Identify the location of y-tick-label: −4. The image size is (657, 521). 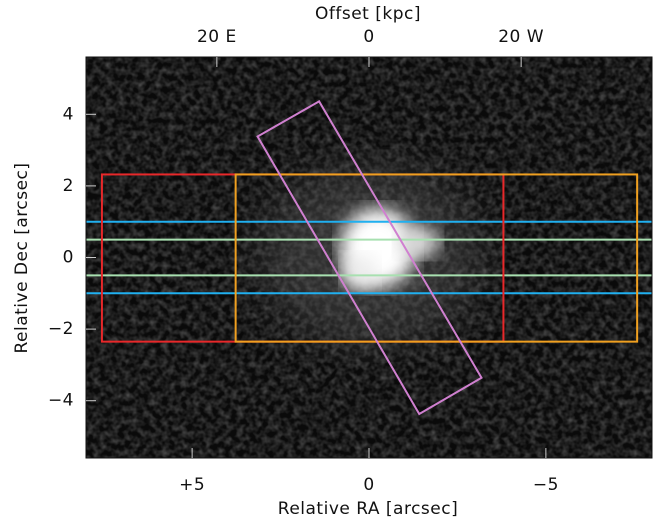
(61, 401).